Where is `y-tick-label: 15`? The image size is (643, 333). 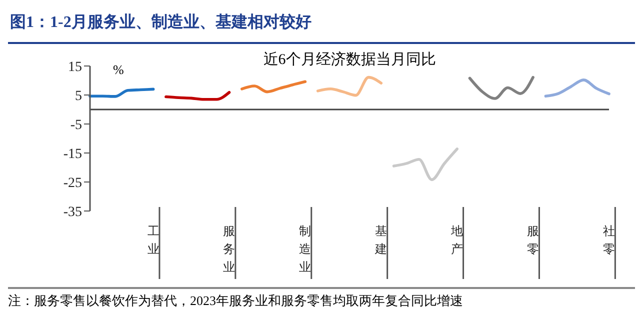
y-tick-label: 15 is located at coordinates (75, 67).